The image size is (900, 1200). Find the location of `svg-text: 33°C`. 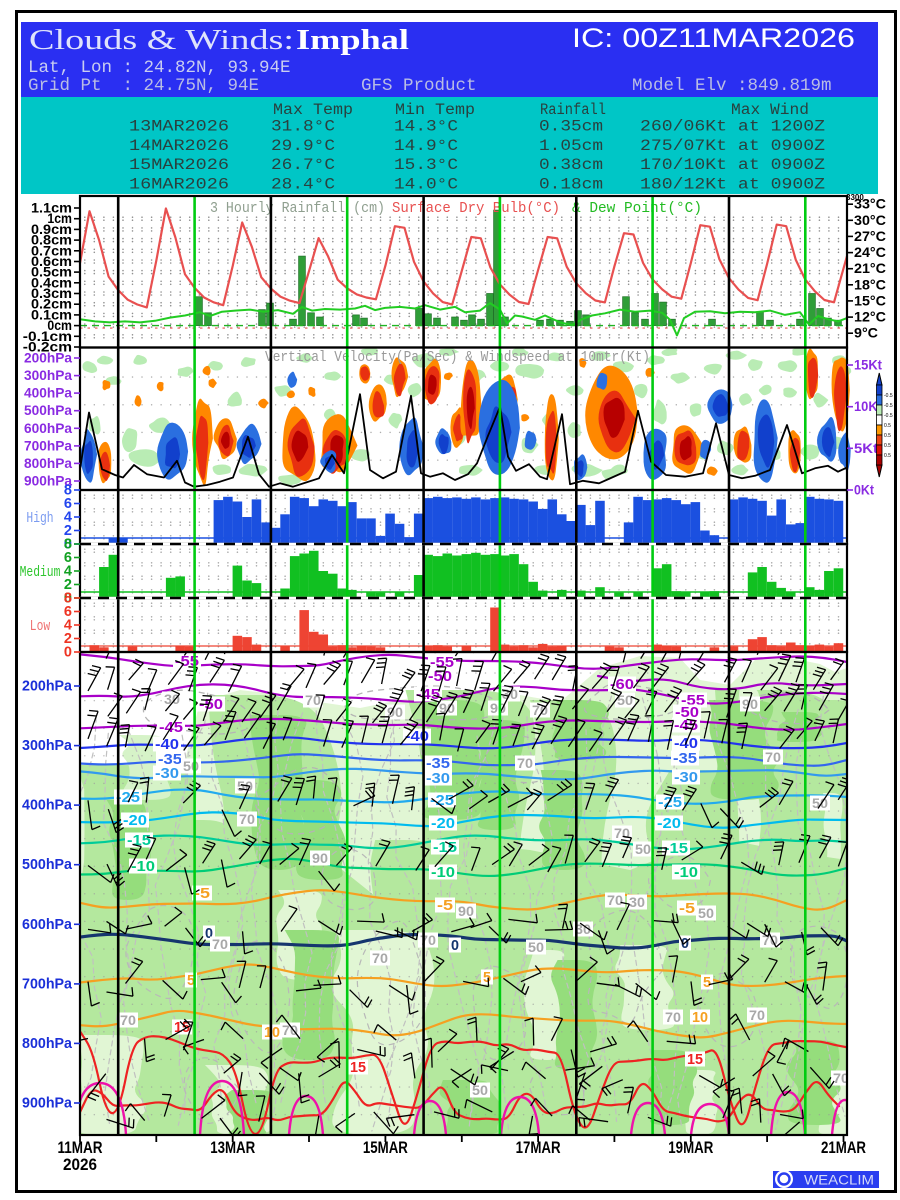

svg-text: 33°C is located at coordinates (870, 204).